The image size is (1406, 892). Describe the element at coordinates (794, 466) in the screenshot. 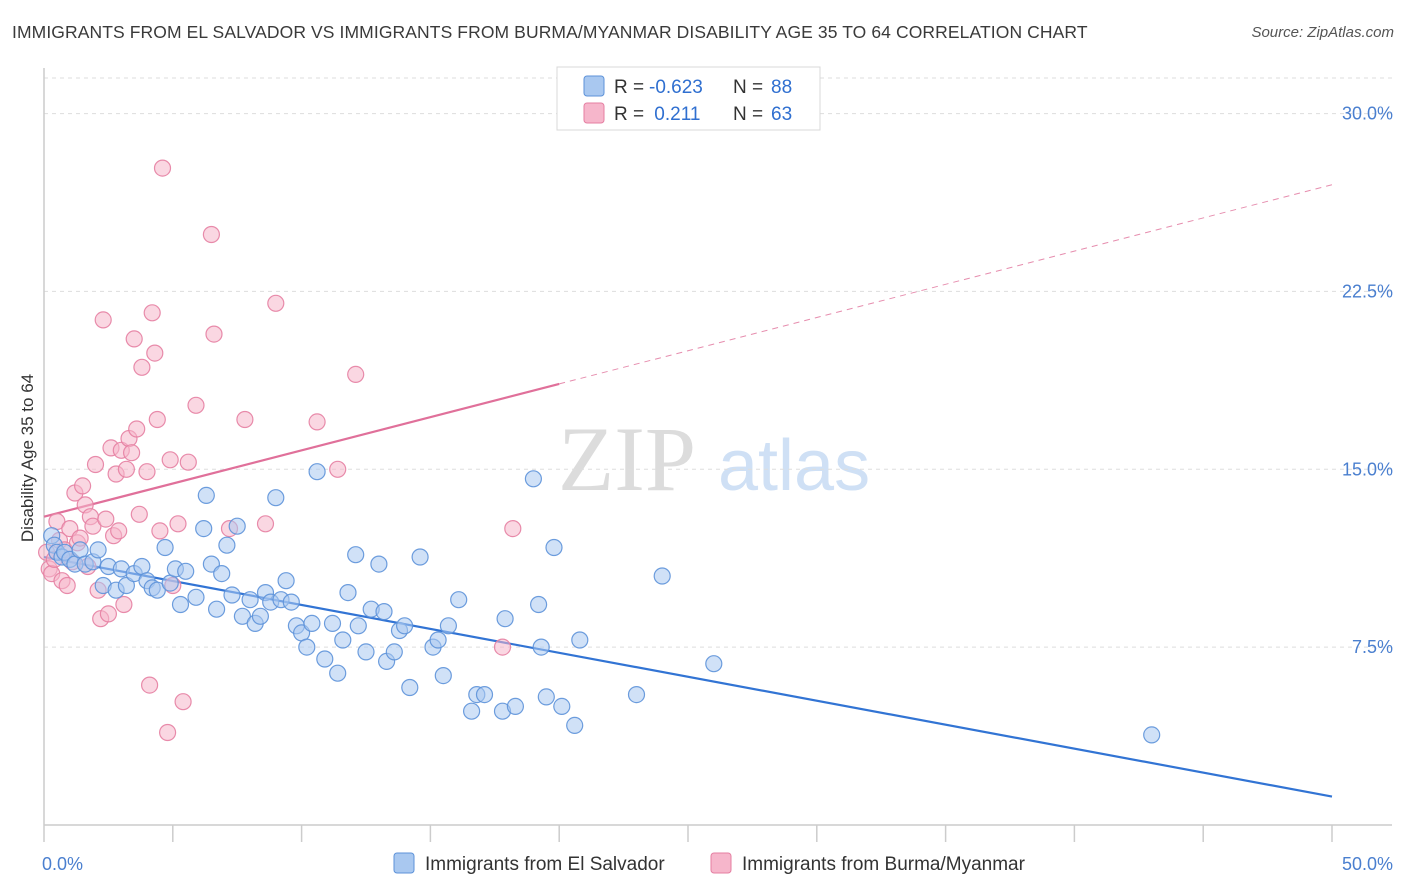

I see `watermark-atlas: atlas` at that location.